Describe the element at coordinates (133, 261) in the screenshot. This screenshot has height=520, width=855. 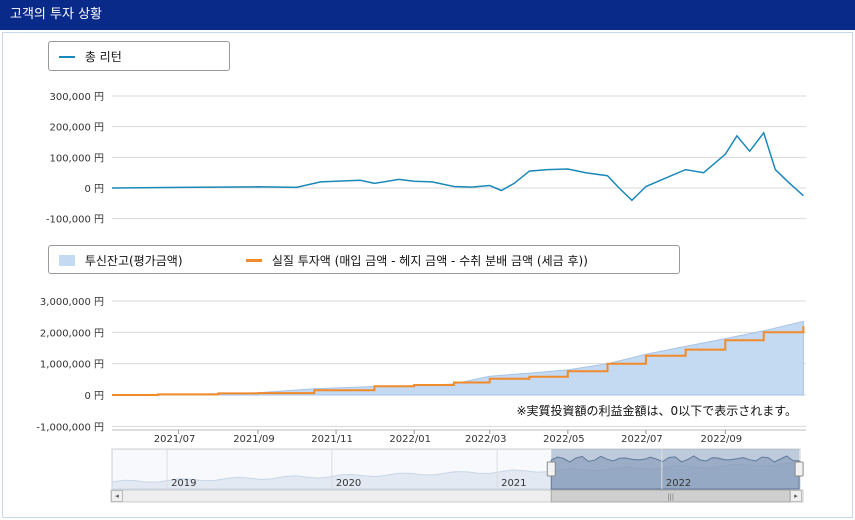
I see `legend-label-balance: 투신잔고(평가금액)` at that location.